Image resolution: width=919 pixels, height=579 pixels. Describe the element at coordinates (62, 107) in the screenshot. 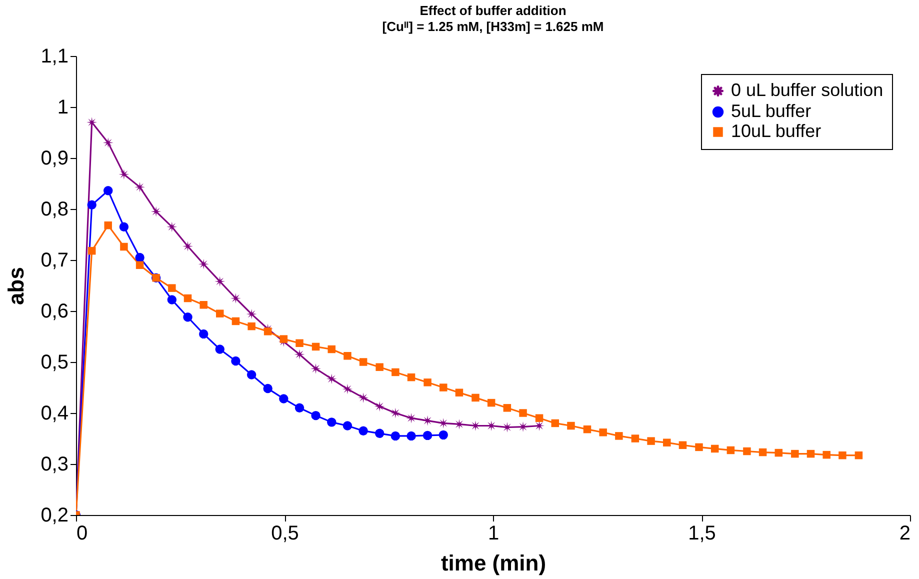

I see `y-tick-label: 1` at that location.